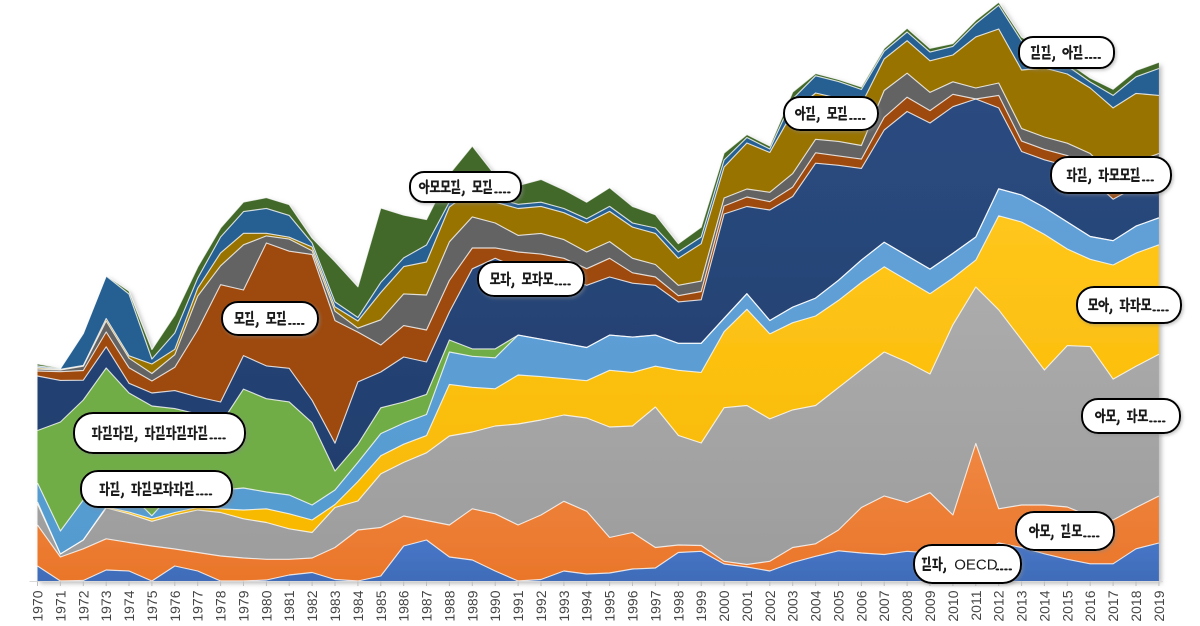 The width and height of the screenshot is (1200, 626). Describe the element at coordinates (747, 605) in the screenshot. I see `svg-text: 2001` at that location.